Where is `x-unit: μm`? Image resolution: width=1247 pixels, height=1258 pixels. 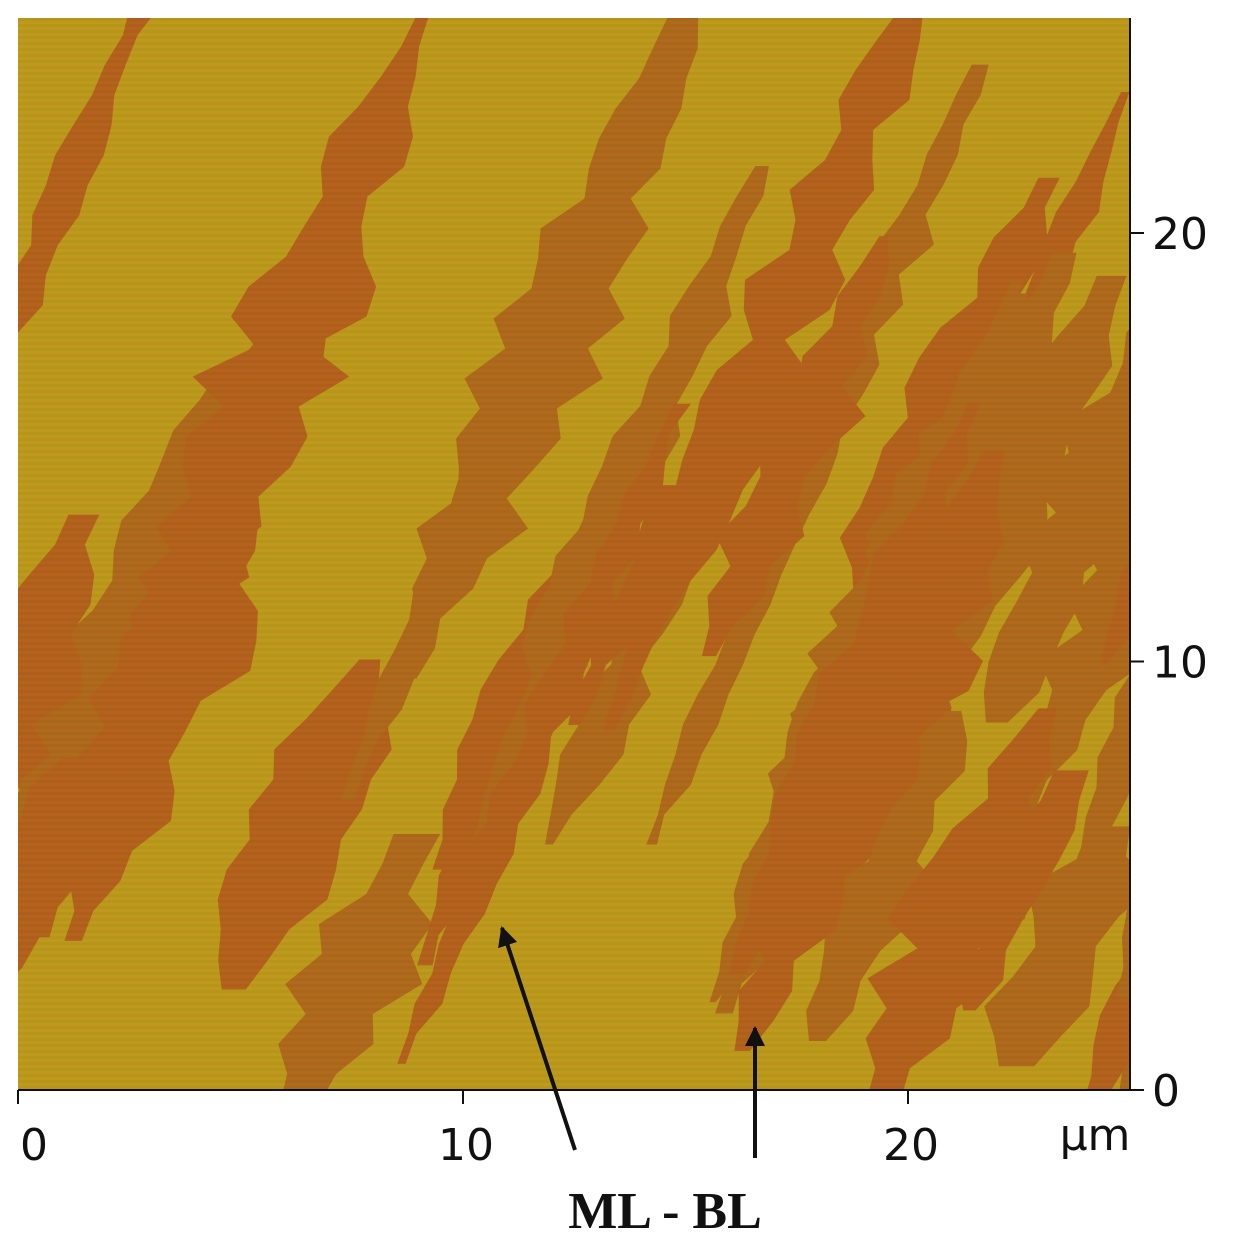 x-unit: μm is located at coordinates (1095, 1135).